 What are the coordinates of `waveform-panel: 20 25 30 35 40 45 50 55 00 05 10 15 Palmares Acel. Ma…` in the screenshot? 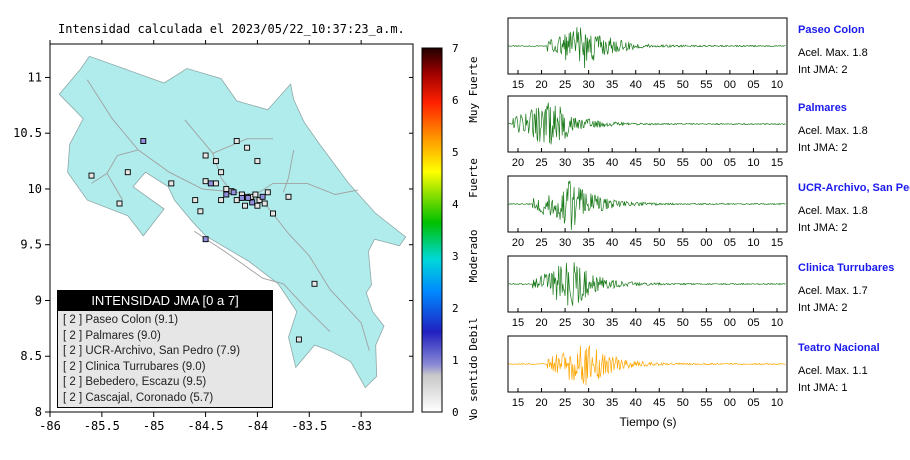 It's located at (687, 132).